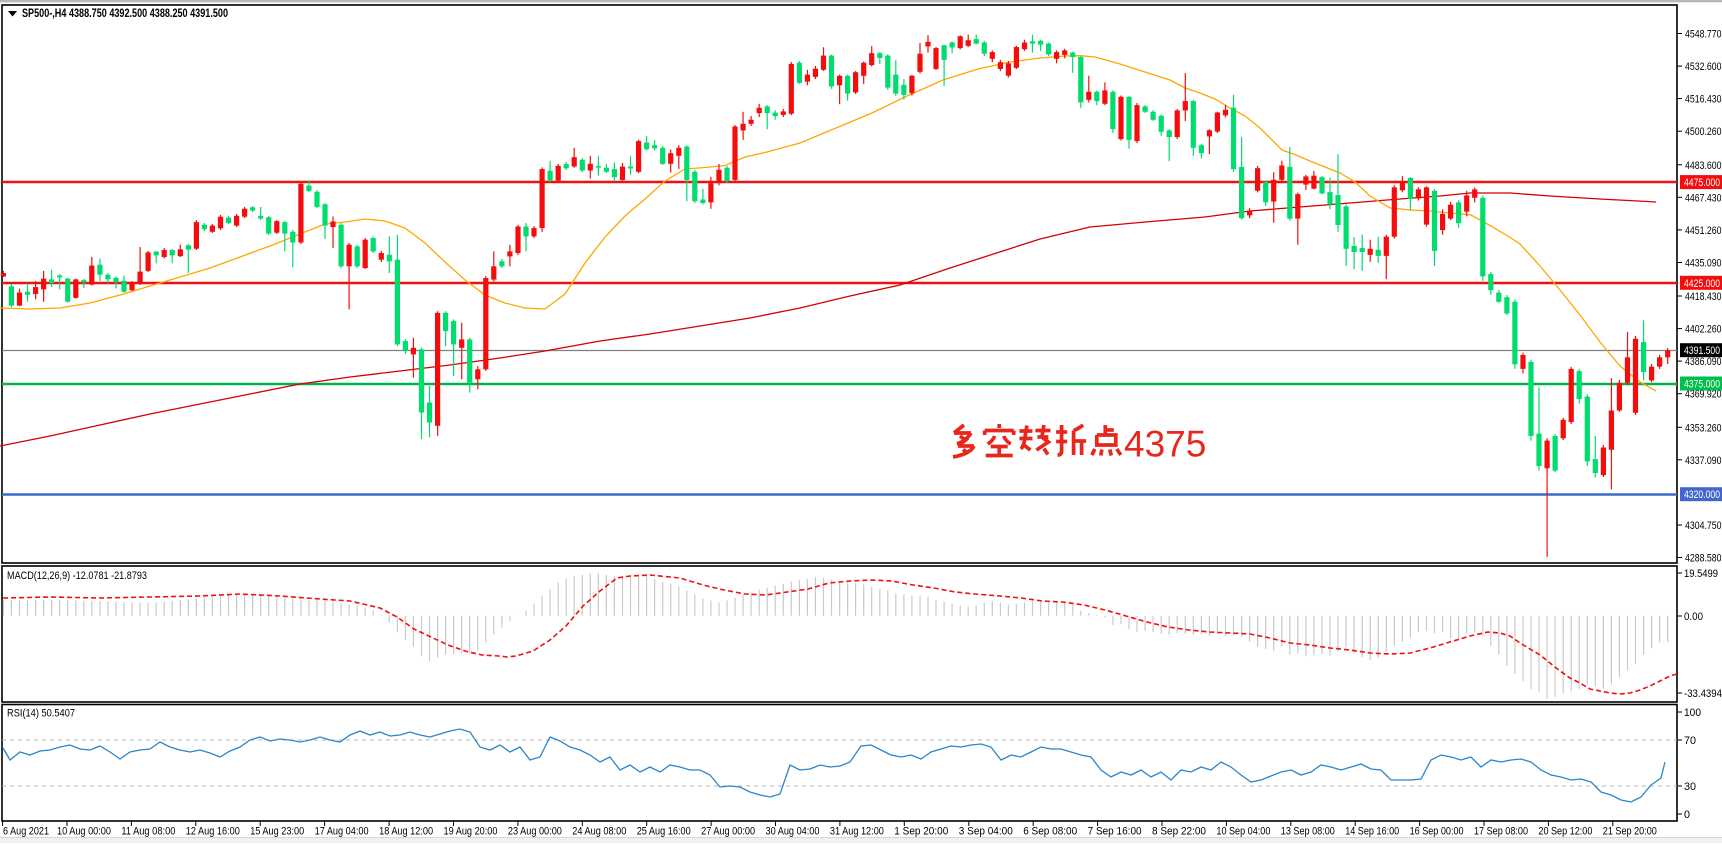 The height and width of the screenshot is (848, 1722). What do you see at coordinates (1703, 100) in the screenshot?
I see `svg-text: 4516.430` at bounding box center [1703, 100].